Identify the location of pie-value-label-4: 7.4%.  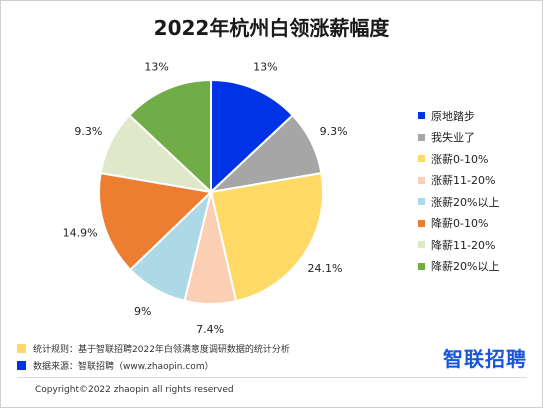
(210, 329).